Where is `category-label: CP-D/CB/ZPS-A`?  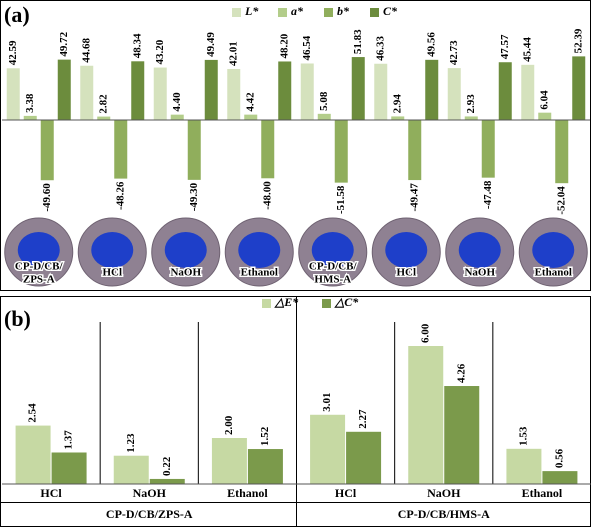 category-label: CP-D/CB/ZPS-A is located at coordinates (39, 272).